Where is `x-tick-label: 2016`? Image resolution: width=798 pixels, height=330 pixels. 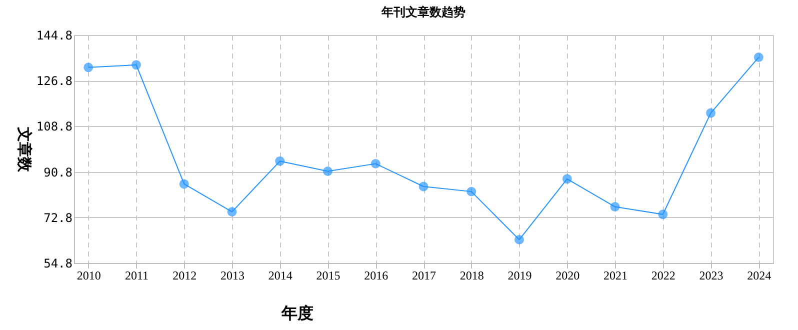
x-tick-label: 2016 is located at coordinates (376, 275).